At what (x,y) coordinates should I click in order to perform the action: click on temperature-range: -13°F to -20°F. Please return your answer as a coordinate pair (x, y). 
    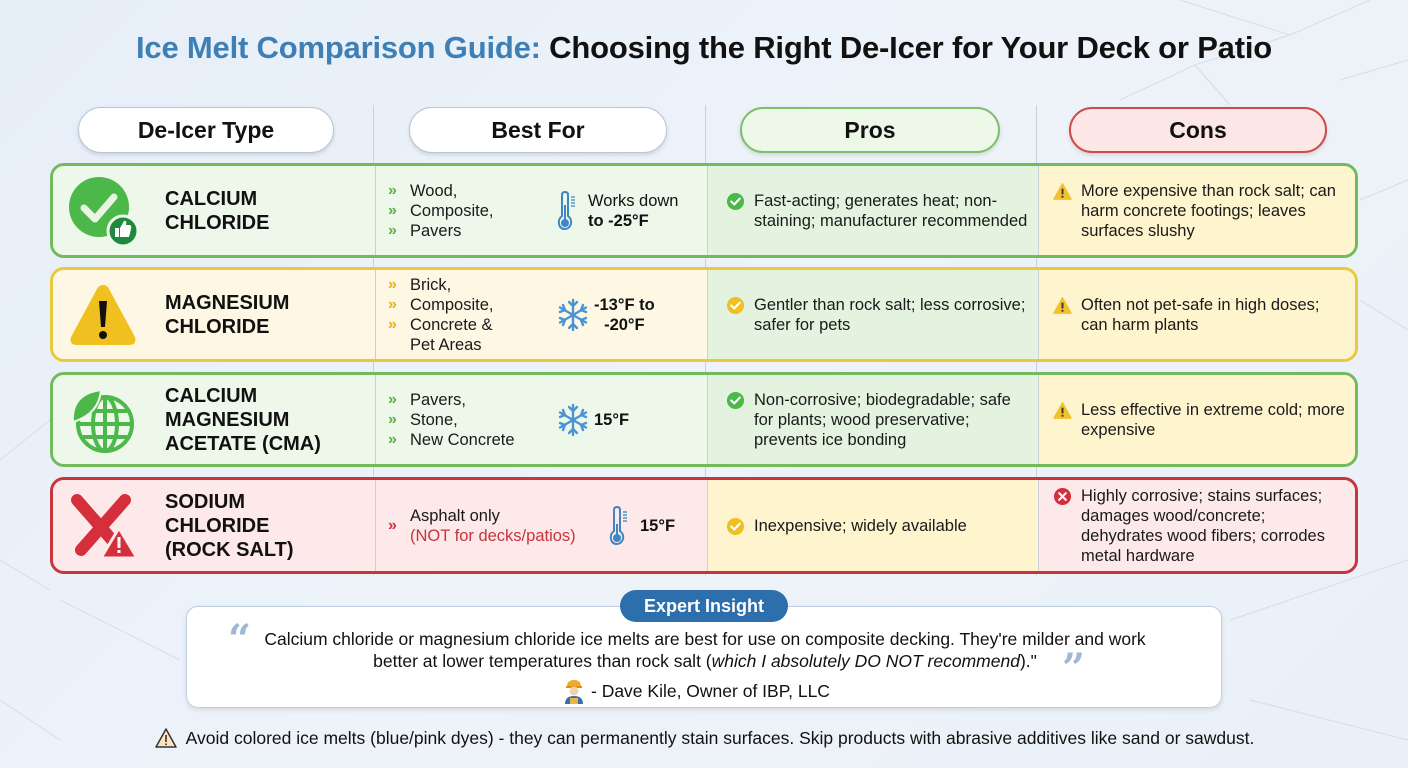
    Looking at the image, I should click on (605, 315).